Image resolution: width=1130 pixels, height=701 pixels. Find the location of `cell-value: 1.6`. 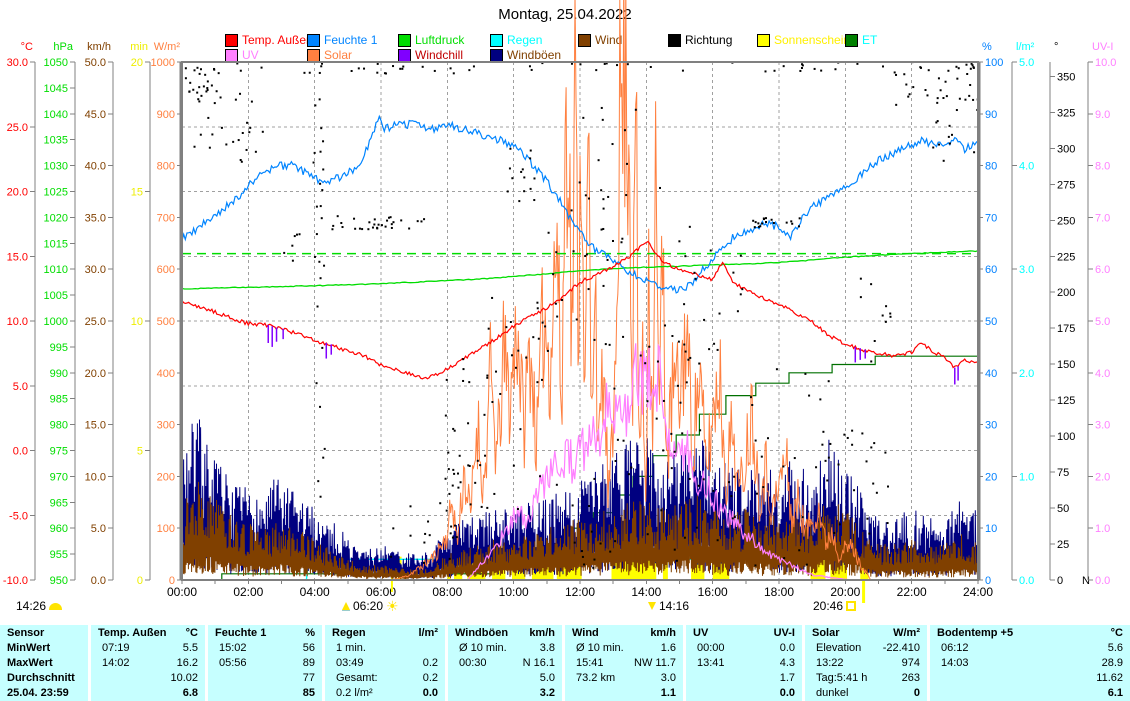

cell-value: 1.6 is located at coordinates (668, 647).